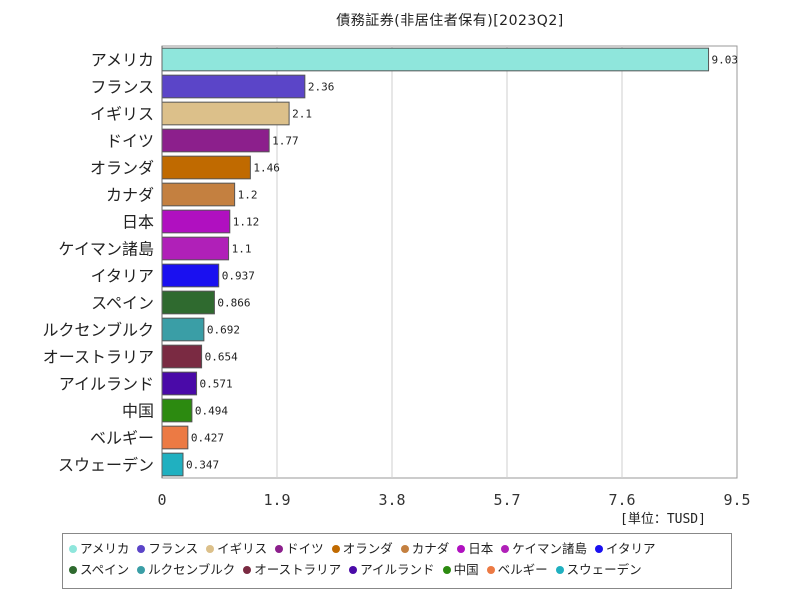 The image size is (800, 600). What do you see at coordinates (122, 87) in the screenshot?
I see `category-label: フランス` at bounding box center [122, 87].